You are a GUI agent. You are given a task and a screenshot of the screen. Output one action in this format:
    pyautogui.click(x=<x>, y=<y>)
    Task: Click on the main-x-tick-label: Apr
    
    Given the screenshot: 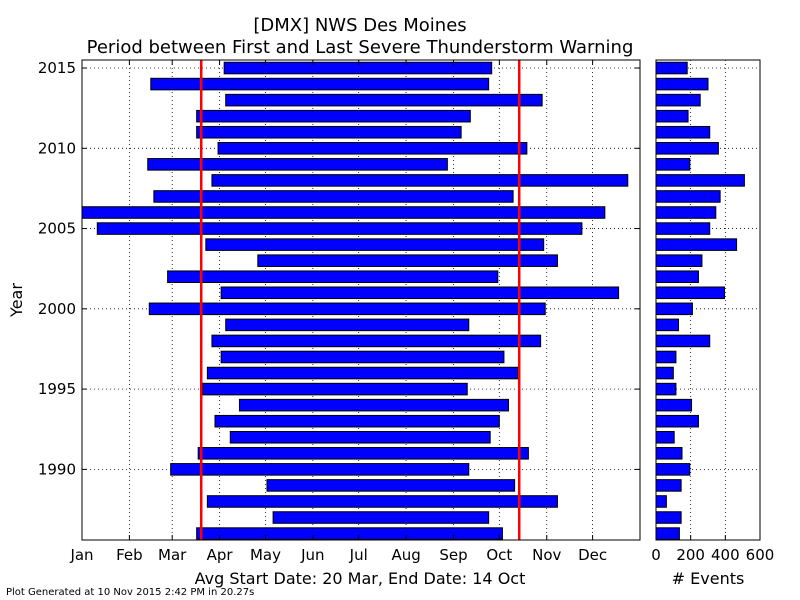 What is the action you would take?
    pyautogui.click(x=220, y=555)
    